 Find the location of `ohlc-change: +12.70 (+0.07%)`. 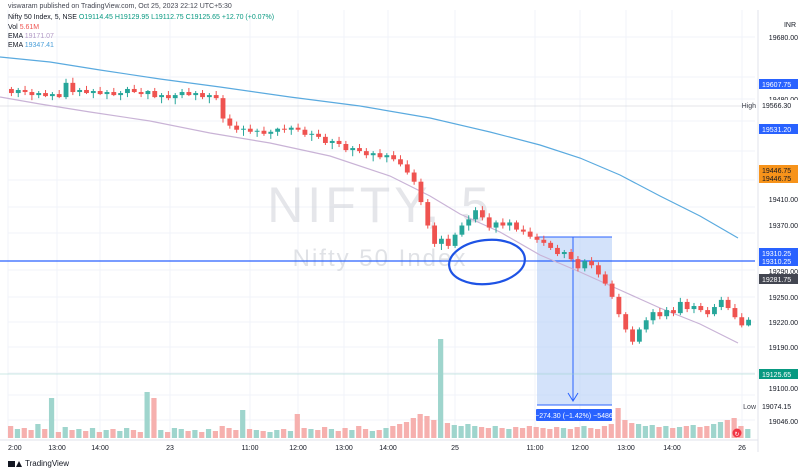

ohlc-change: +12.70 (+0.07%) is located at coordinates (248, 17).